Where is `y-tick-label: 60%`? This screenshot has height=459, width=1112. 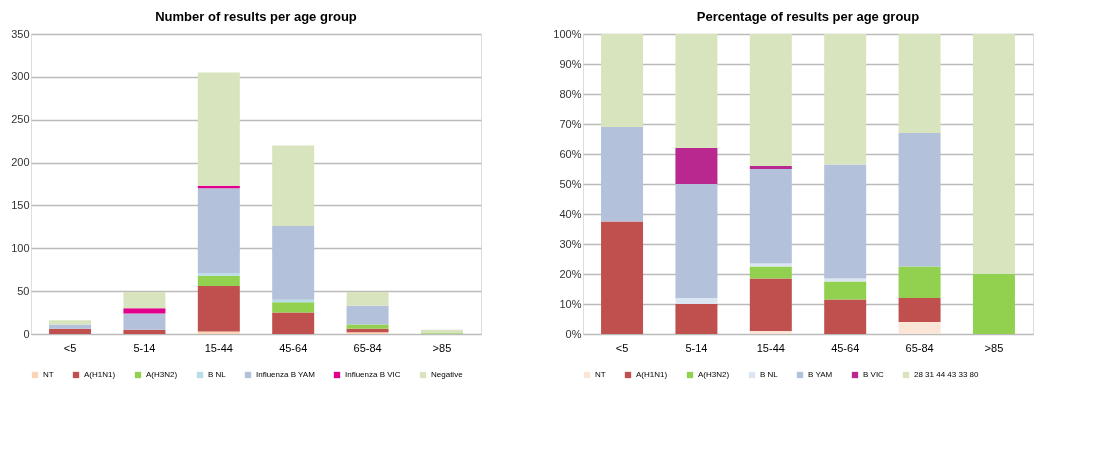
y-tick-label: 60% is located at coordinates (570, 153).